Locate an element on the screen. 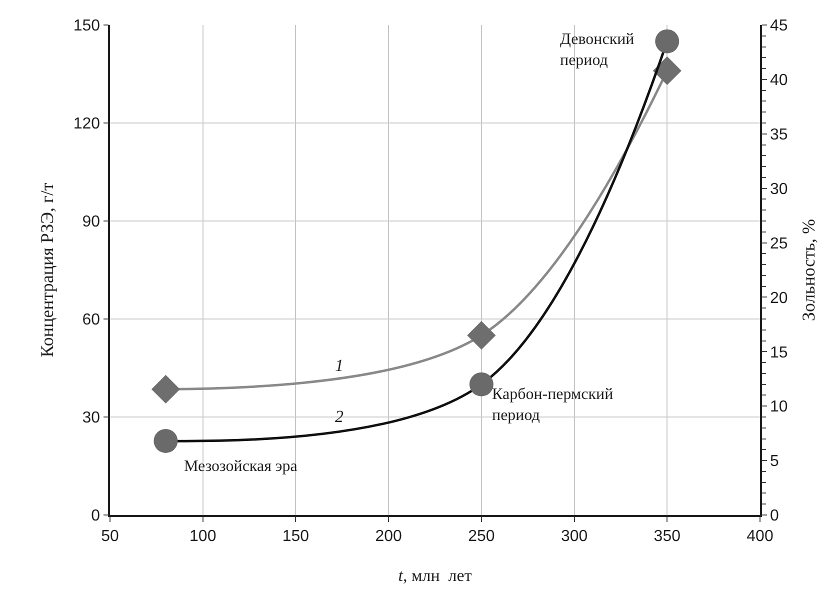 The image size is (840, 595). y2-tick-label: 30 is located at coordinates (779, 189).